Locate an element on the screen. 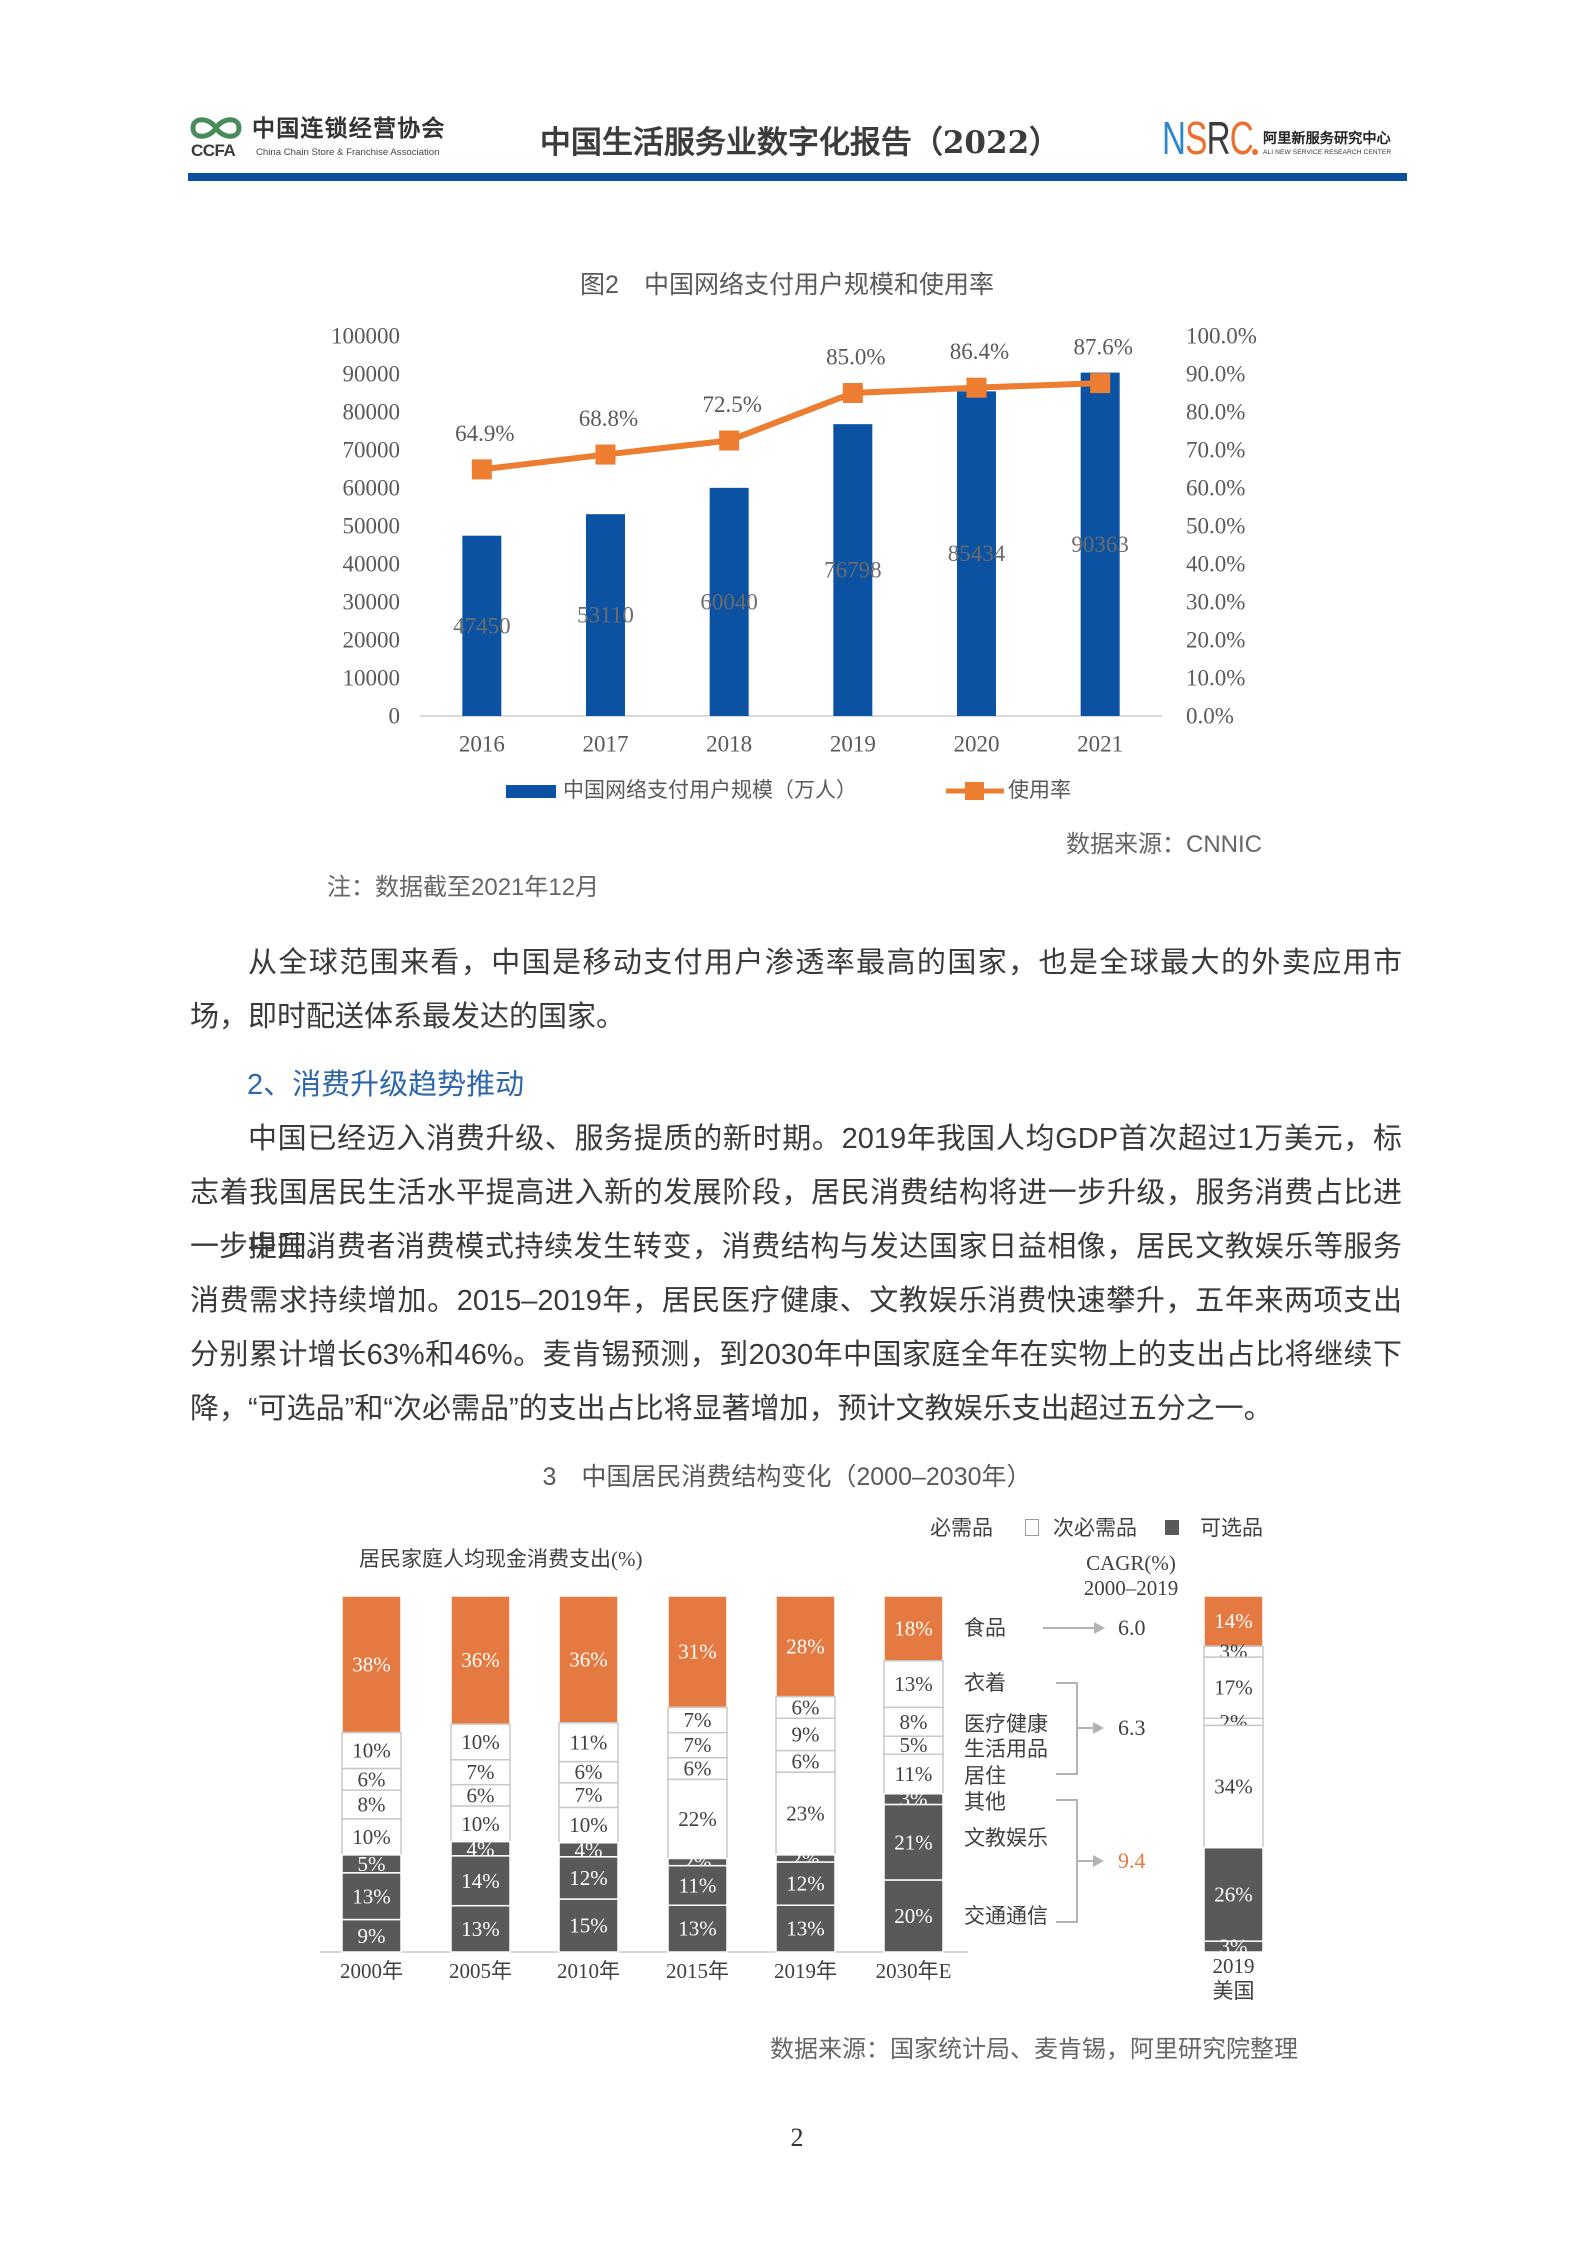  y-axis-right-tick: 100.0% is located at coordinates (1221, 336).